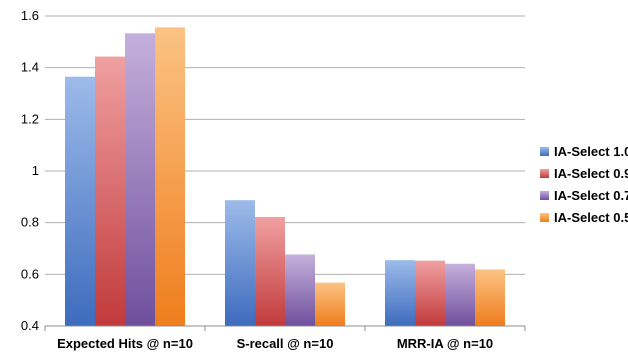 The width and height of the screenshot is (628, 356). What do you see at coordinates (591, 195) in the screenshot?
I see `legend-label: IA-Select 0.7` at bounding box center [591, 195].